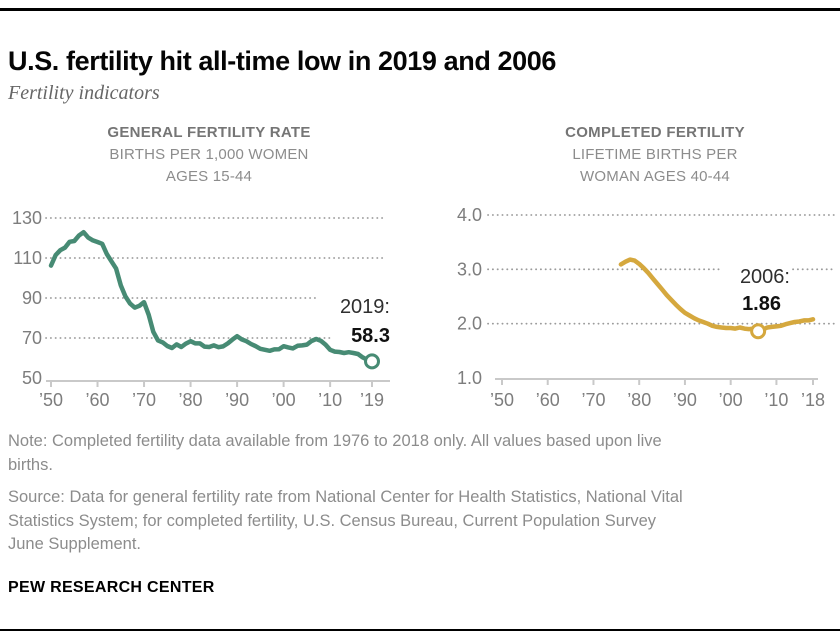 Image resolution: width=840 pixels, height=636 pixels. I want to click on chart-subtitle-line: LIFETIME BIRTHS PER, so click(655, 154).